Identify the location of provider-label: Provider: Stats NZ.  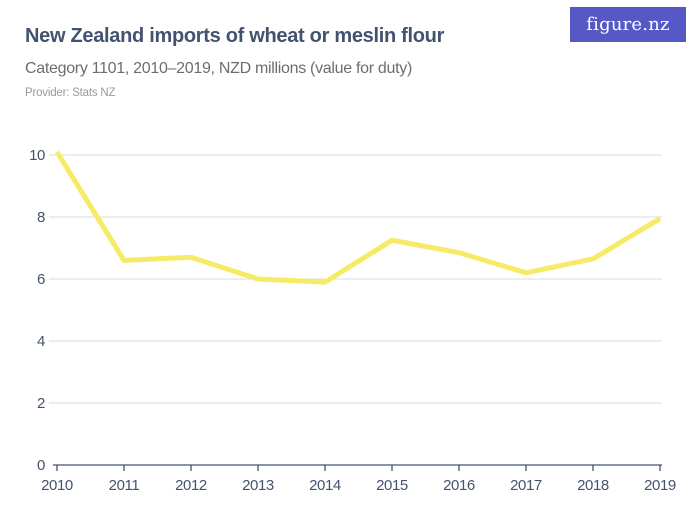
(70, 93).